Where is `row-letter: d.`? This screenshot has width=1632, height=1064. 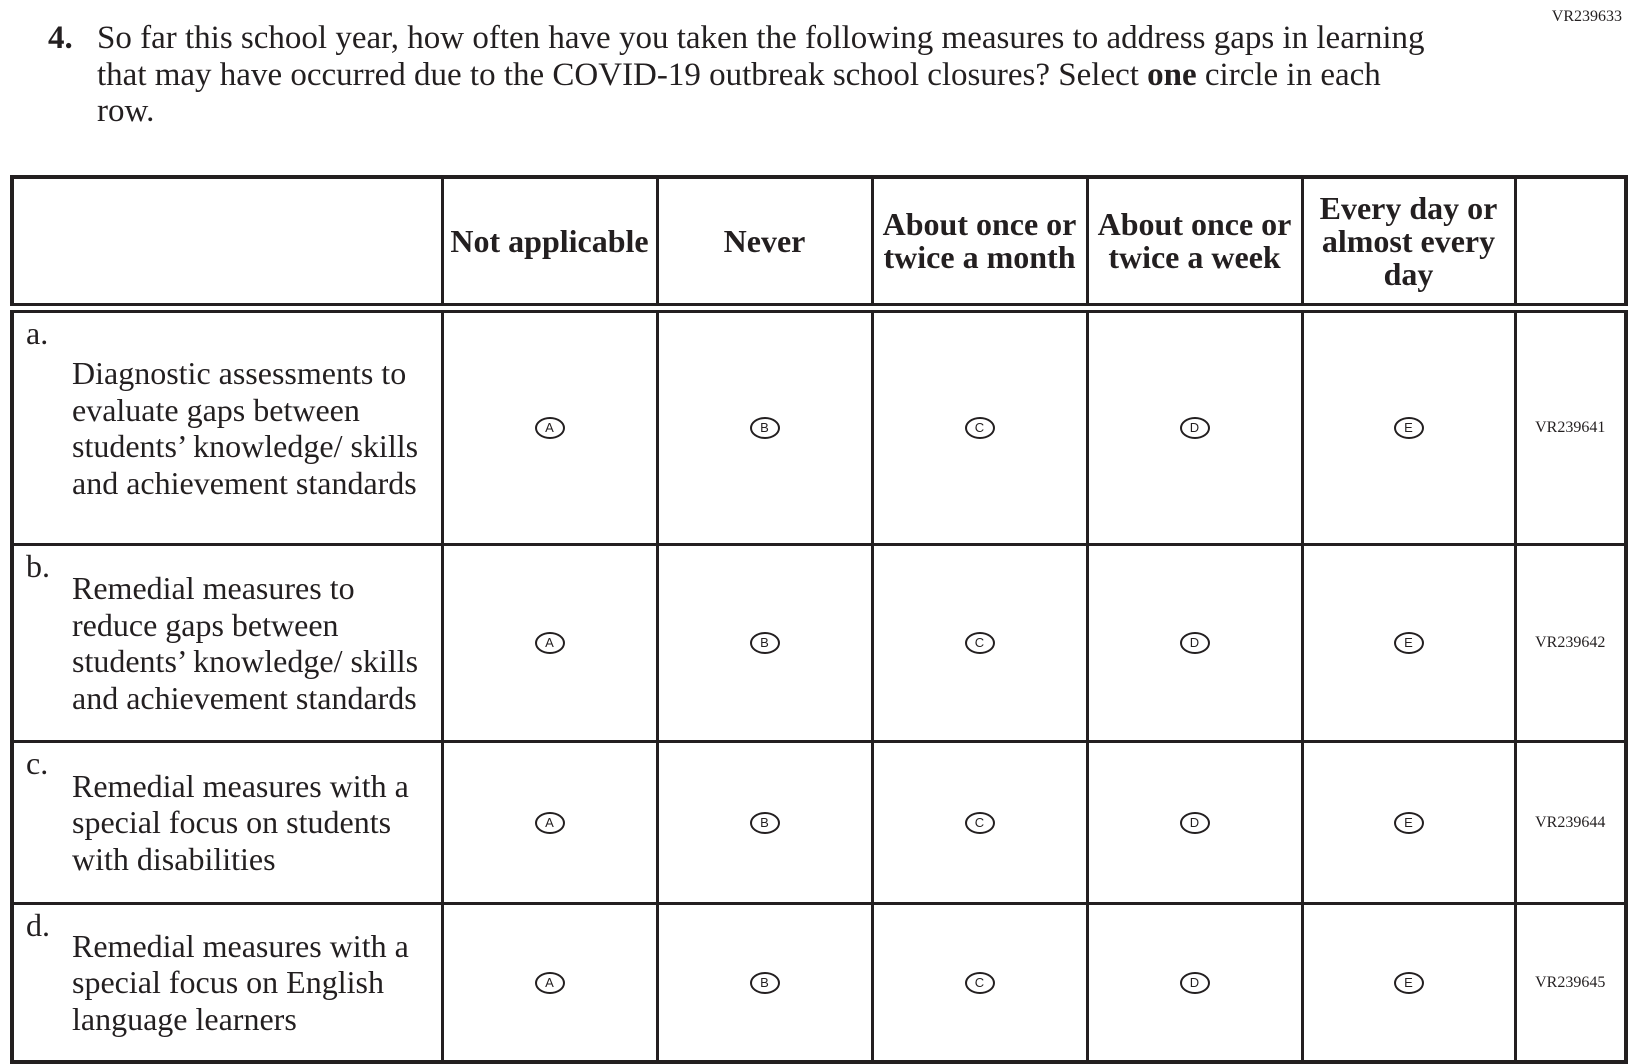 row-letter: d. is located at coordinates (38, 925).